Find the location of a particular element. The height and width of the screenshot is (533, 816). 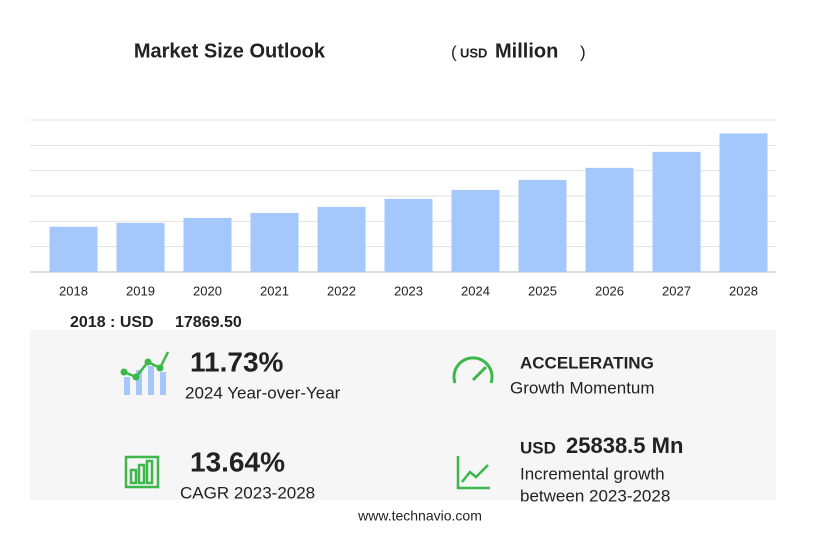

momentum-label: Growth Momentum is located at coordinates (582, 387).